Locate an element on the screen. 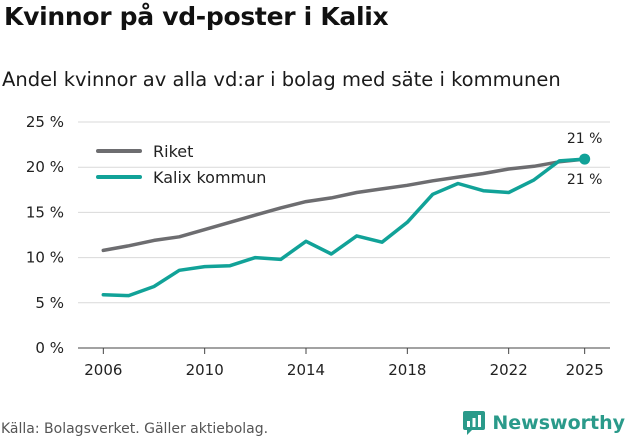 This screenshot has height=439, width=631. source-note: Källa: Bolagsverket. Gäller aktiebolag. is located at coordinates (135, 429).